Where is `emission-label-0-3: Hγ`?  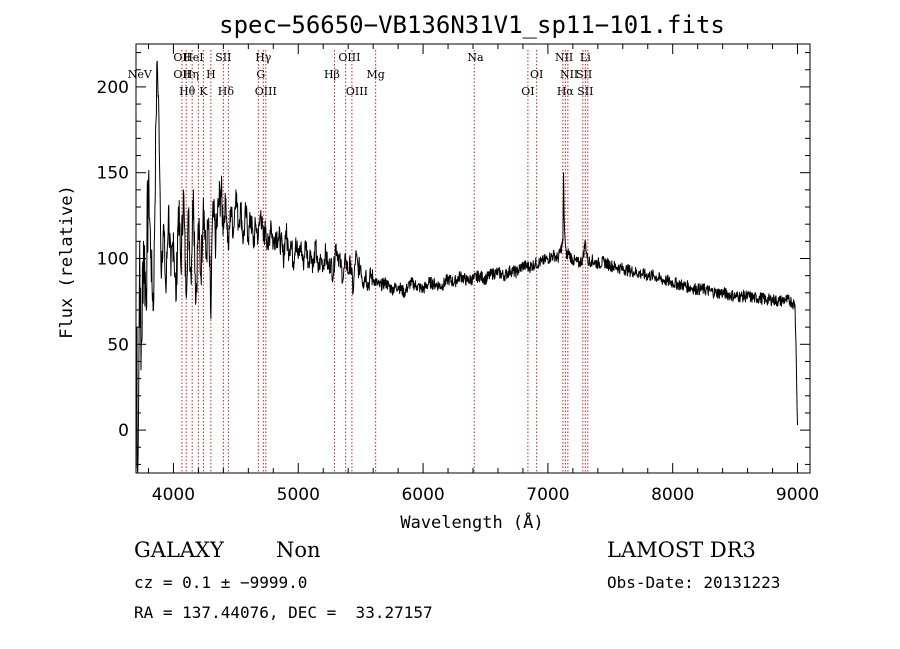
emission-label-0-3: Hγ is located at coordinates (263, 57).